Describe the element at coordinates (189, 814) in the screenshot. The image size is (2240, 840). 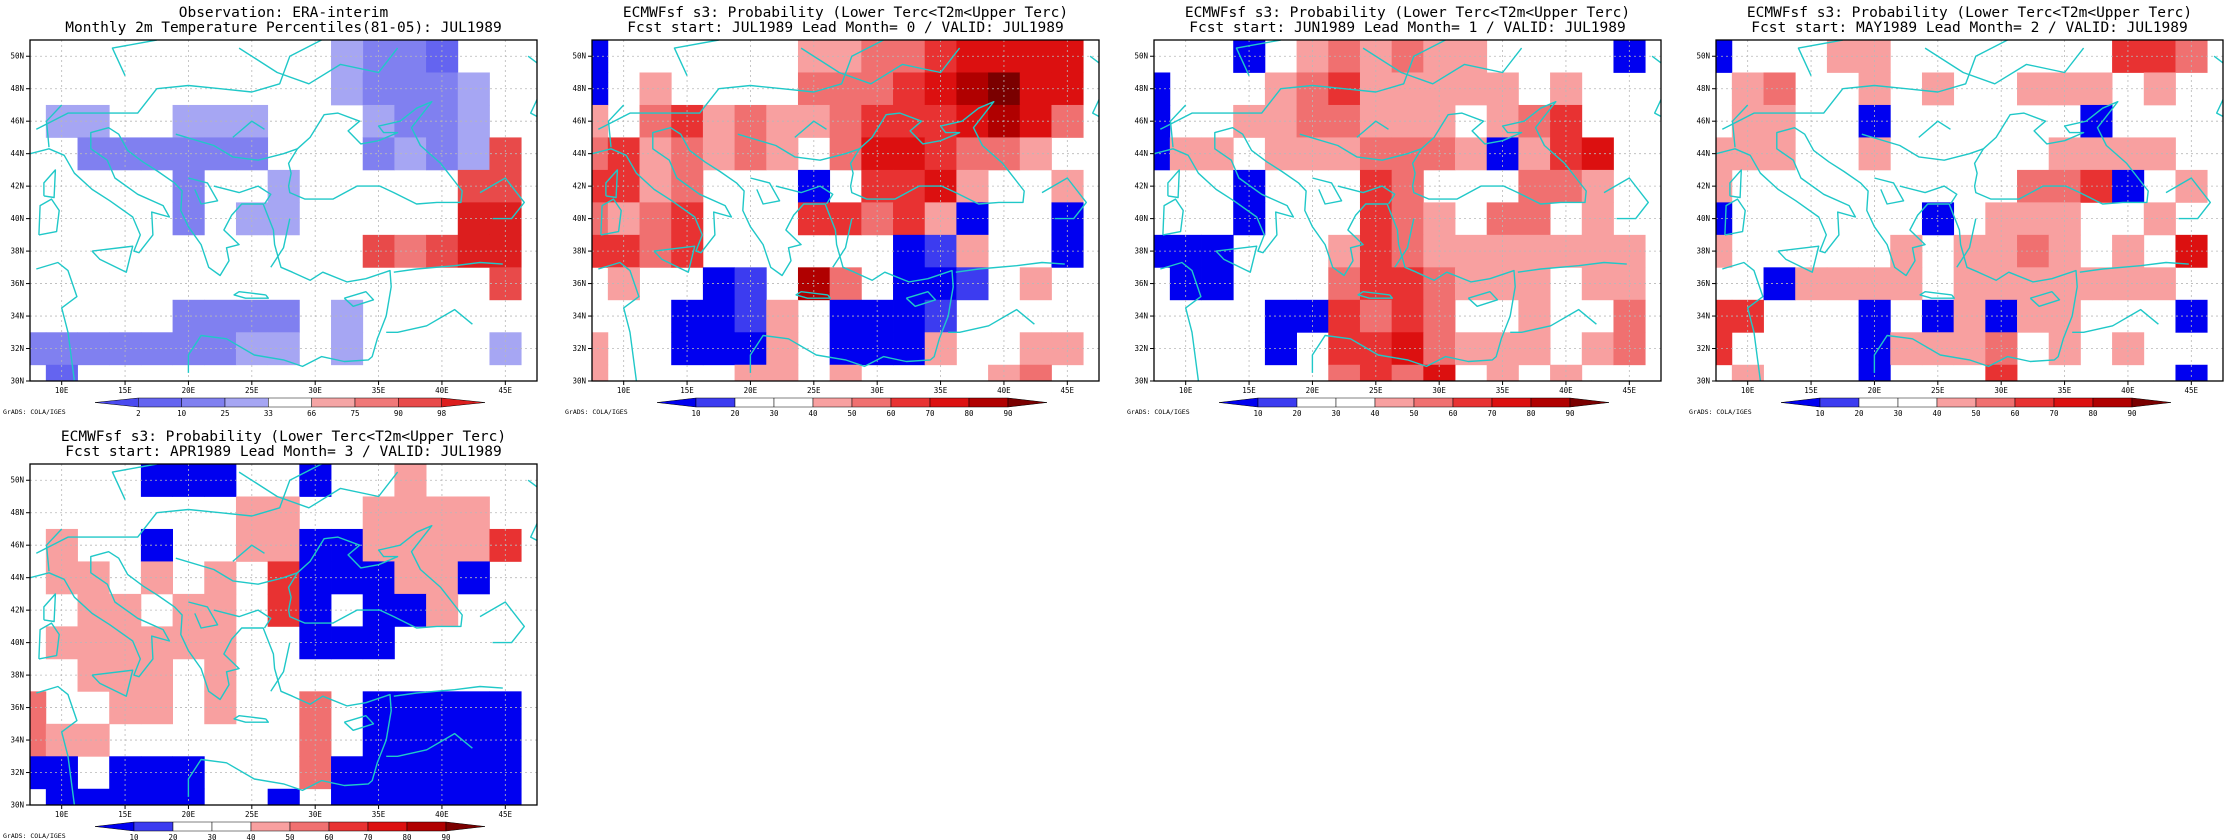
I see `x-tick-label: 20E` at that location.